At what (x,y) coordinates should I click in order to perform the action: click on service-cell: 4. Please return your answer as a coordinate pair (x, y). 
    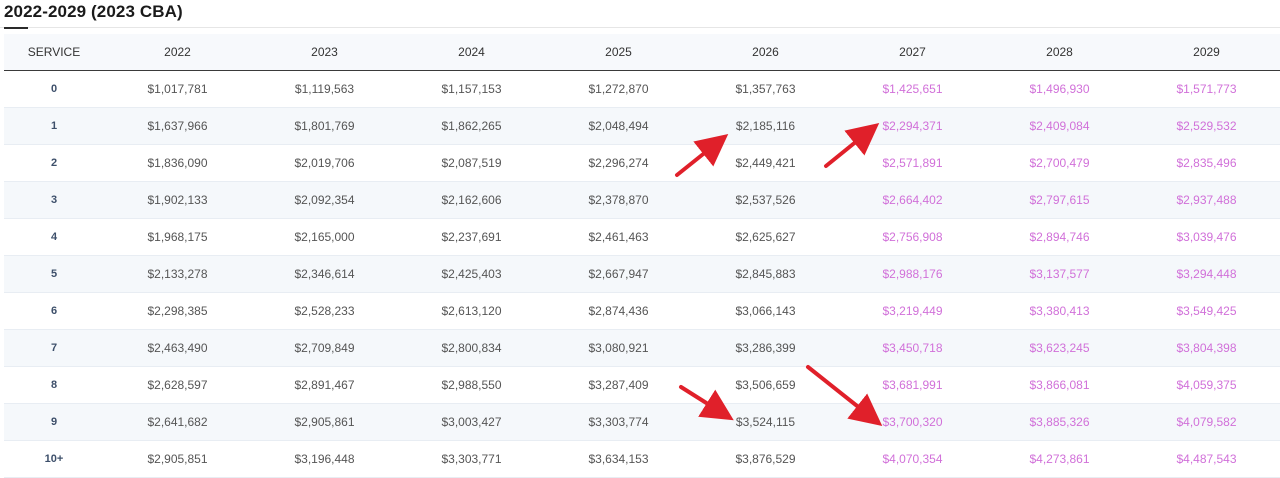
    Looking at the image, I should click on (54, 237).